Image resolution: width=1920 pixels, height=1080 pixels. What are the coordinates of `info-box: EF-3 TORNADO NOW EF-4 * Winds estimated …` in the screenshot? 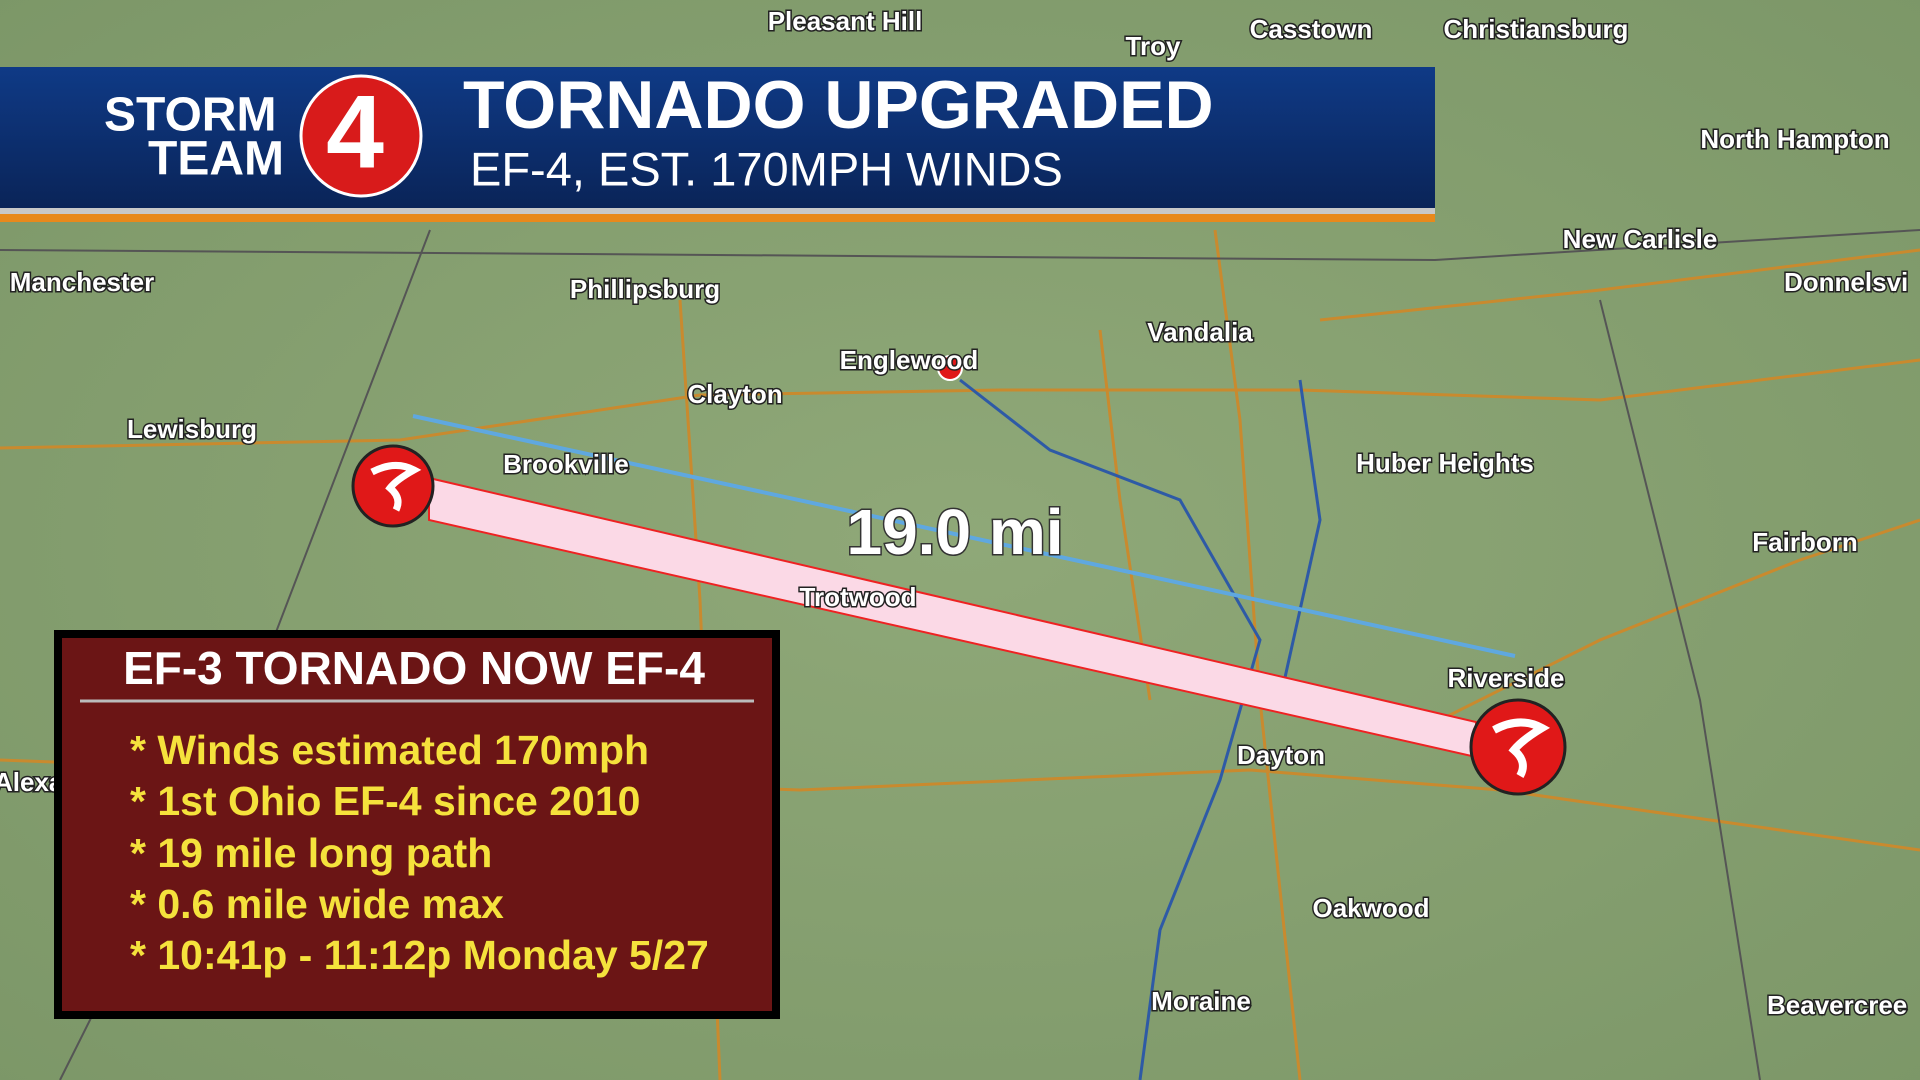 It's located at (417, 824).